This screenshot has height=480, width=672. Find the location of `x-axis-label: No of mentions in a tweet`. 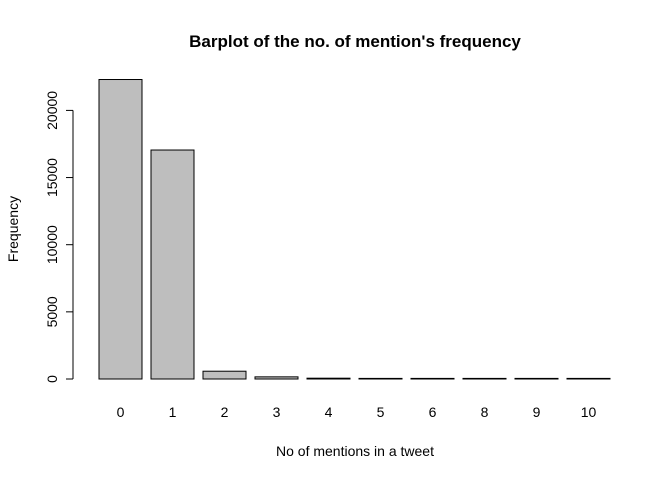

x-axis-label: No of mentions in a tweet is located at coordinates (355, 451).